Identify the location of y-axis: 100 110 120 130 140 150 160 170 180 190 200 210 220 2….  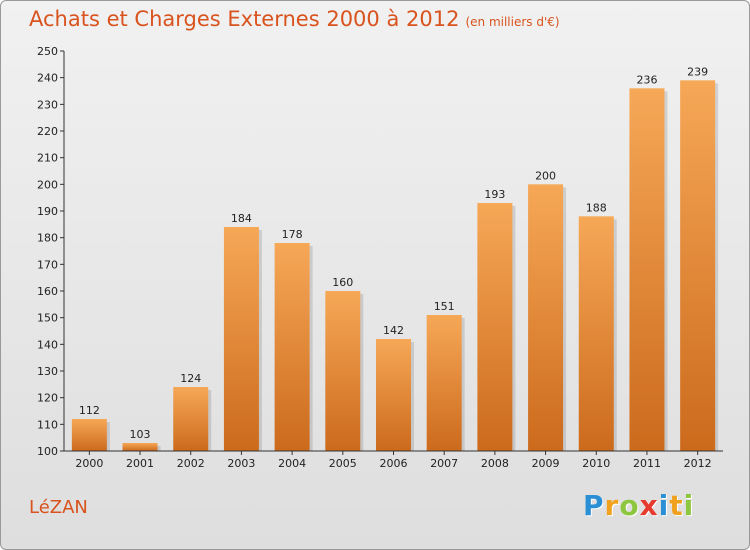
(51, 251).